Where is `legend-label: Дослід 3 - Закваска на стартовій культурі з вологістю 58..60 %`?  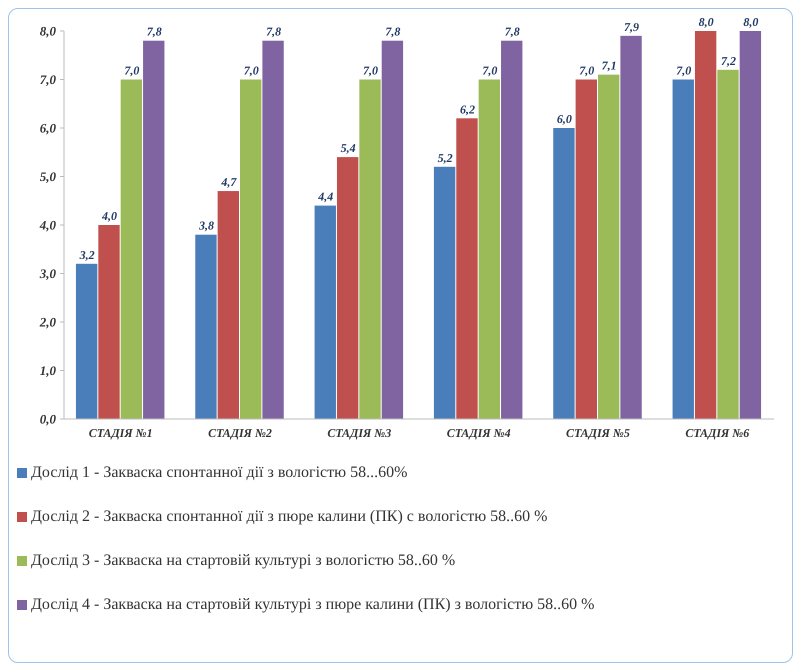
legend-label: Дослід 3 - Закваска на стартовій культурі з вологістю 58..60 % is located at coordinates (243, 561).